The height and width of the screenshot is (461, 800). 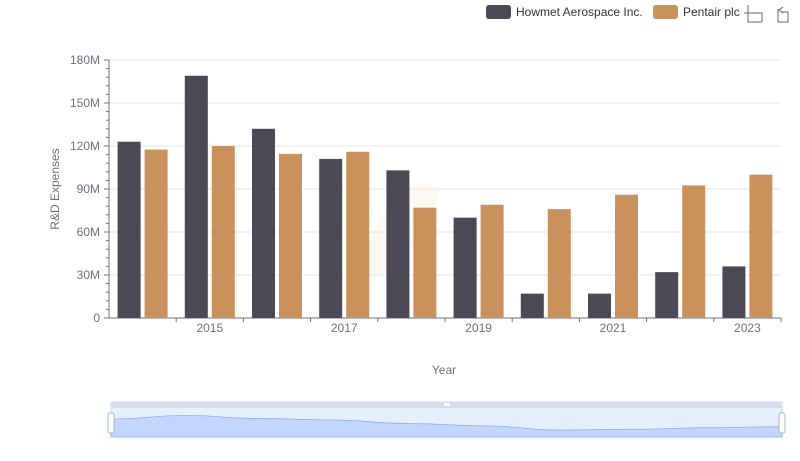 I want to click on y-tick-label: 30M, so click(x=88, y=275).